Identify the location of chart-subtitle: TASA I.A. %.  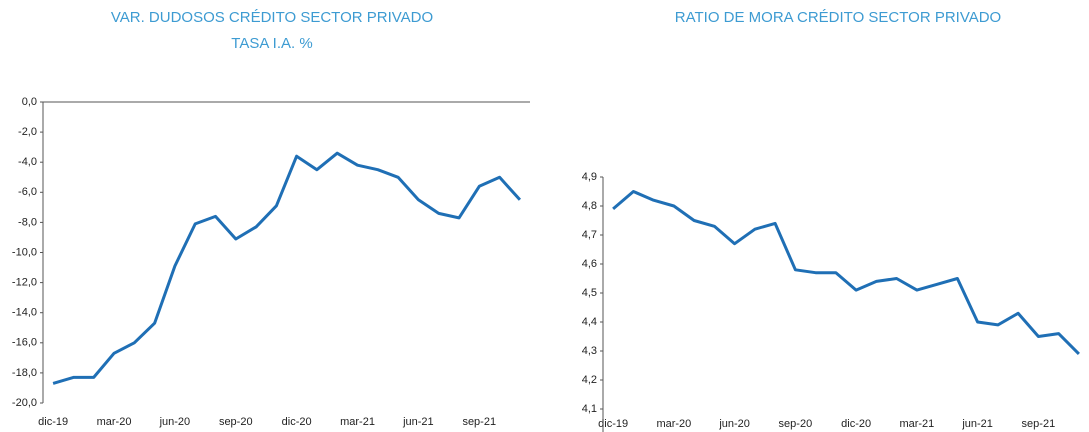
(271, 43).